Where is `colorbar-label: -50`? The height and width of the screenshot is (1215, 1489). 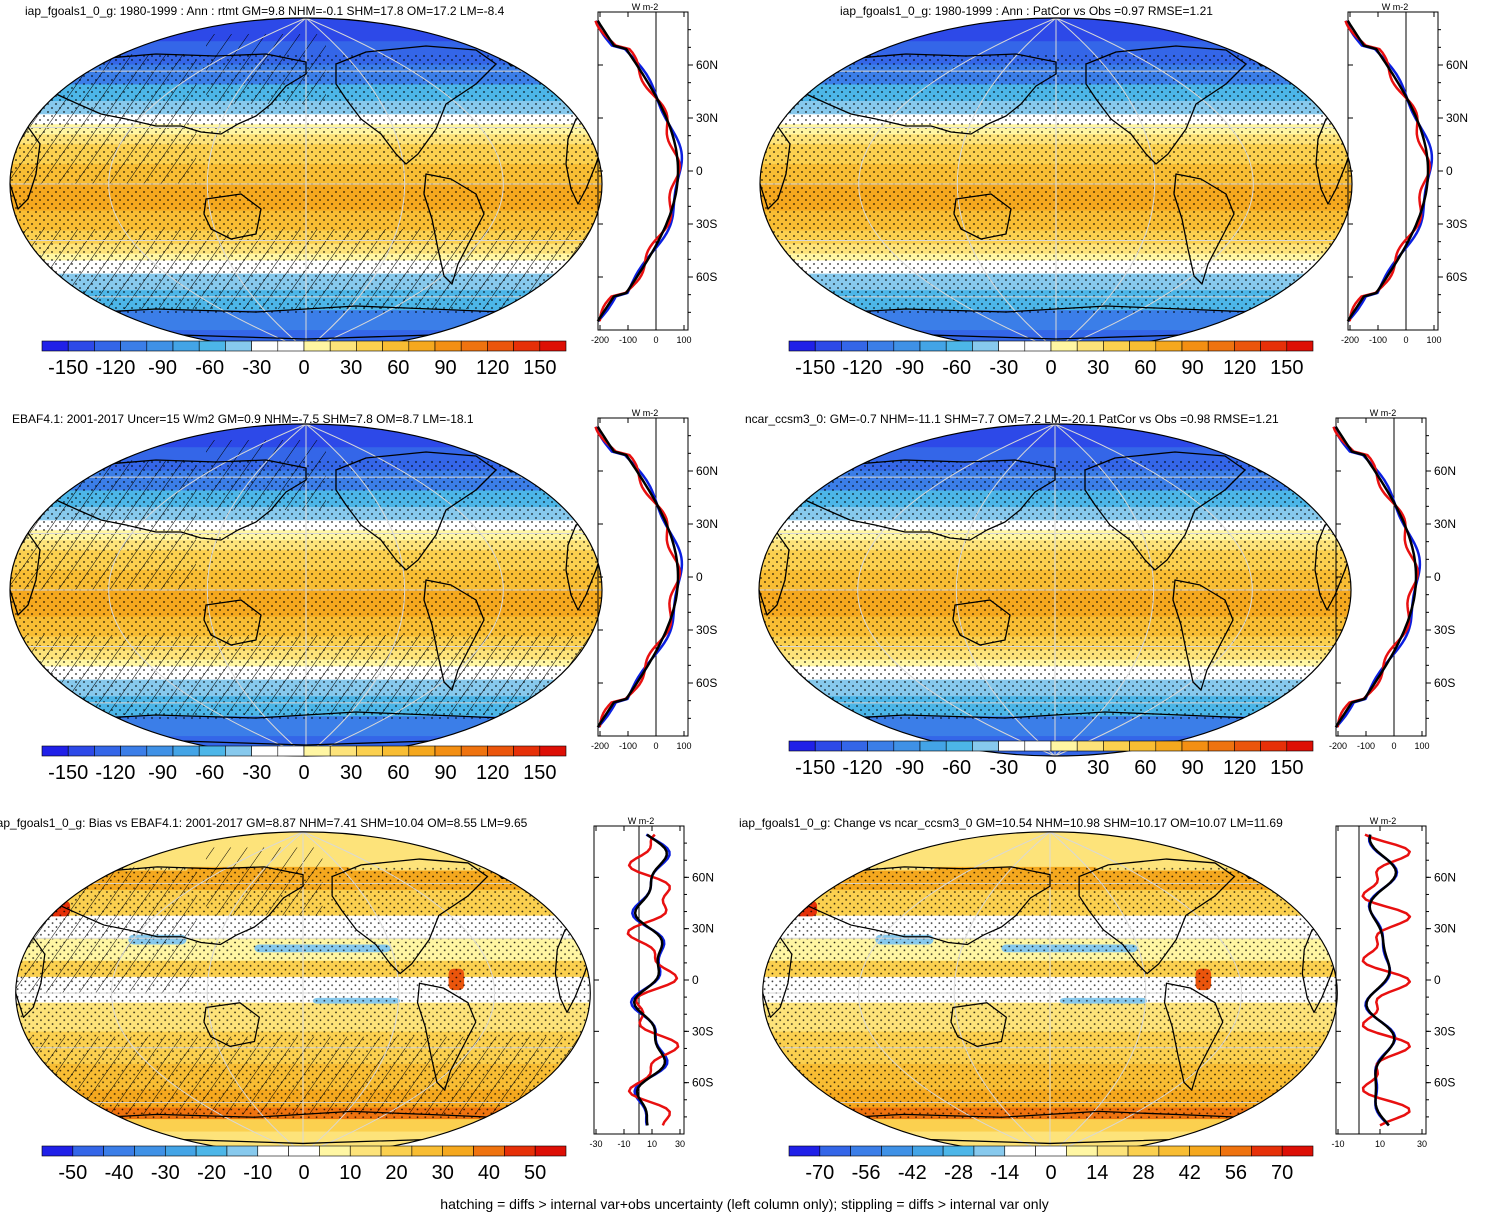
colorbar-label: -50 is located at coordinates (72, 1173).